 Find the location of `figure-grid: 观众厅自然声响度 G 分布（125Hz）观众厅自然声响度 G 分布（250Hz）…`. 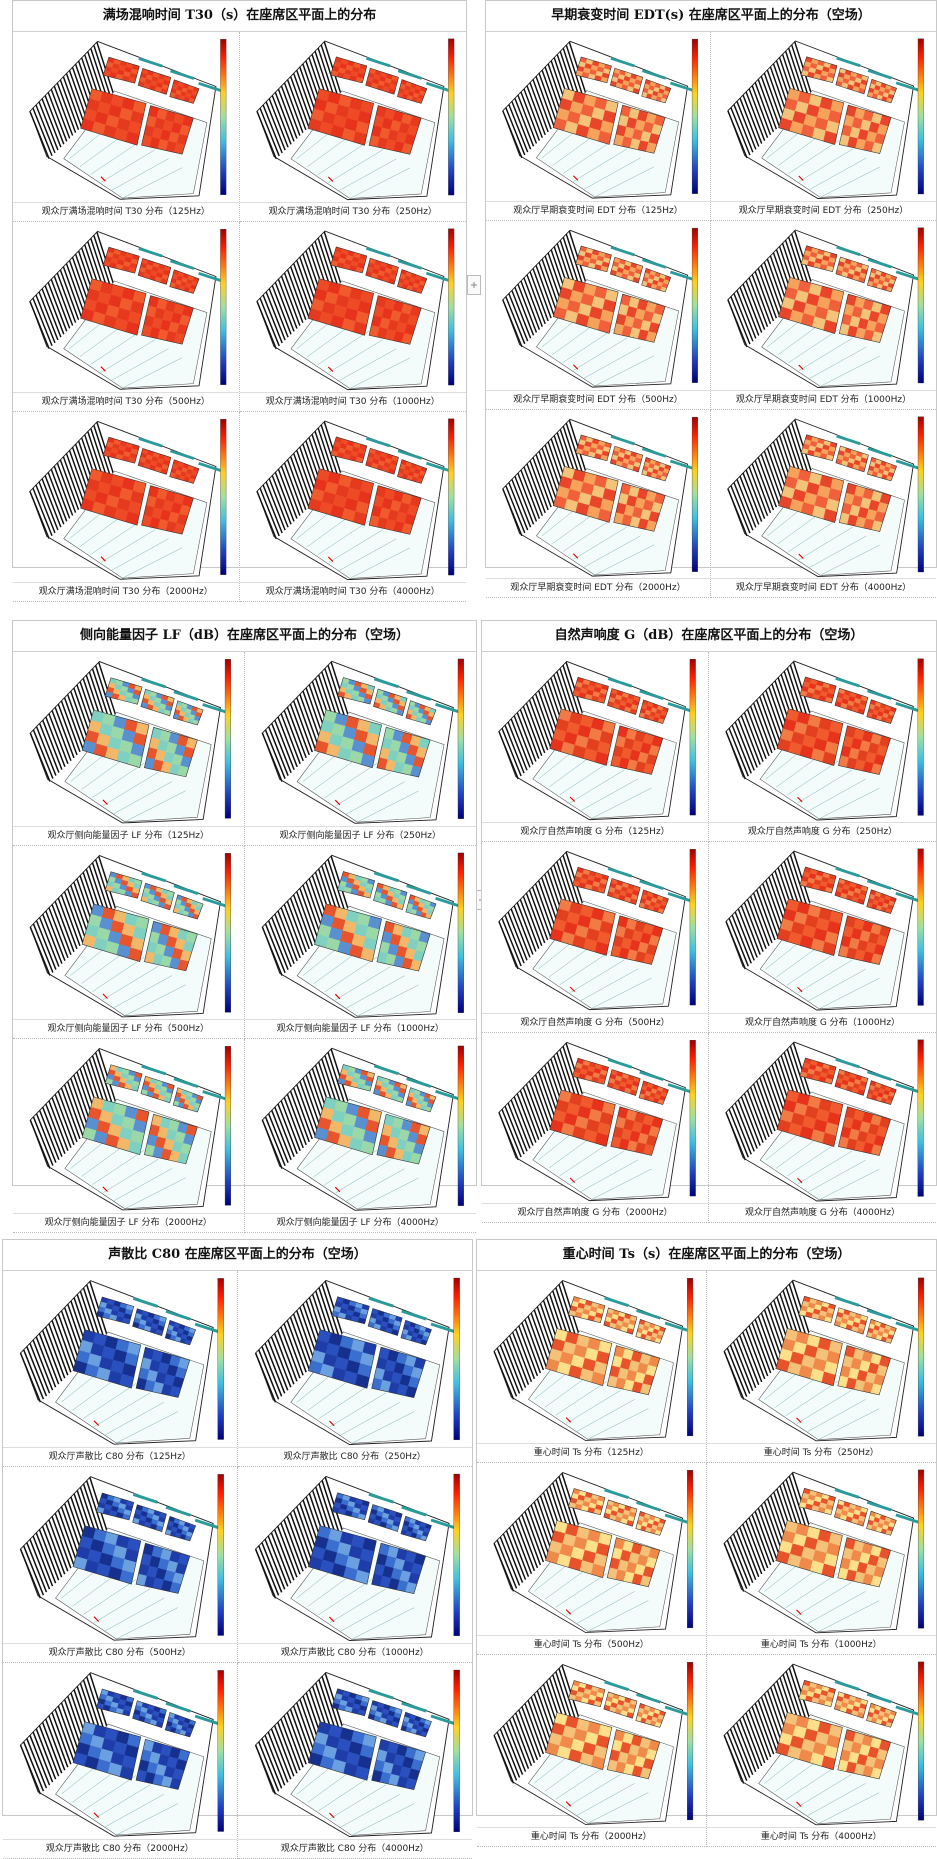

figure-grid: 观众厅自然声响度 G 分布（125Hz）观众厅自然声响度 G 分布（250Hz）… is located at coordinates (709, 937).